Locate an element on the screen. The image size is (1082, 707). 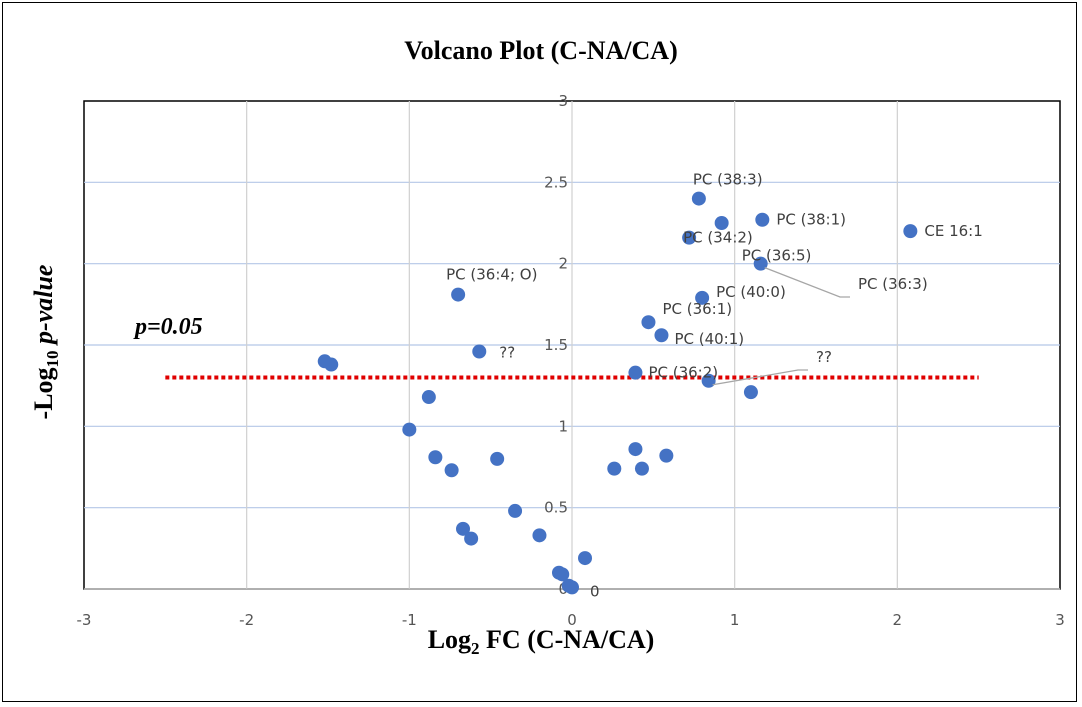
chart-title: Volcano Plot (C-NA/CA) is located at coordinates (541, 50).